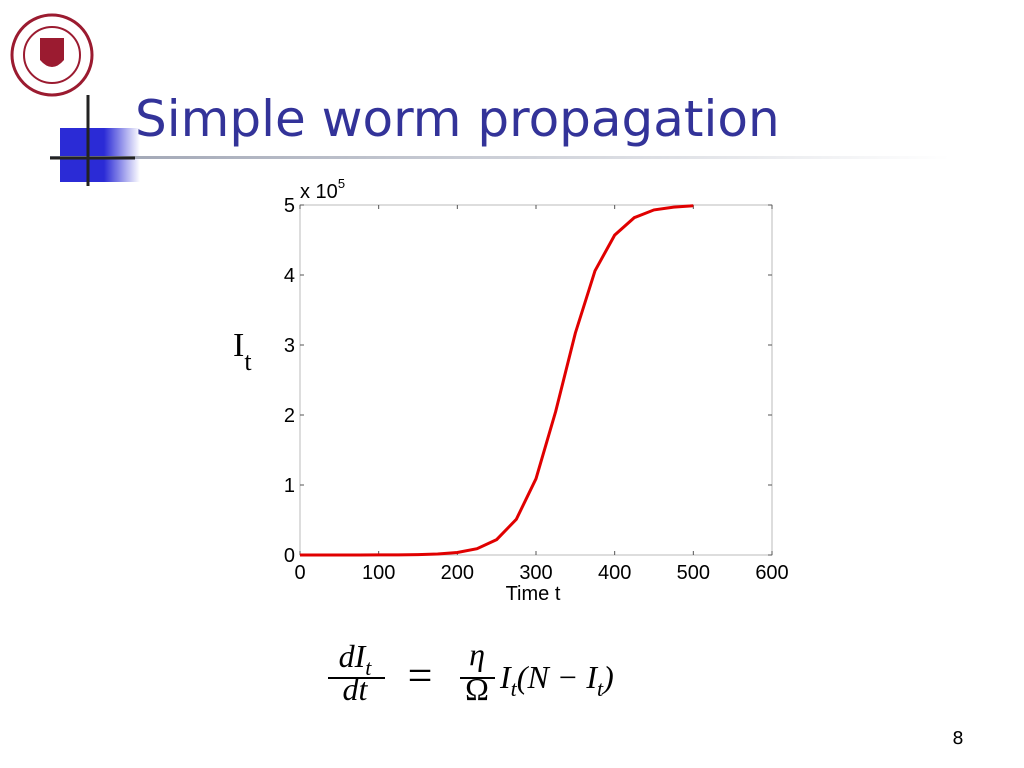 The height and width of the screenshot is (768, 1024). Describe the element at coordinates (289, 276) in the screenshot. I see `y-tick-label: 4` at that location.